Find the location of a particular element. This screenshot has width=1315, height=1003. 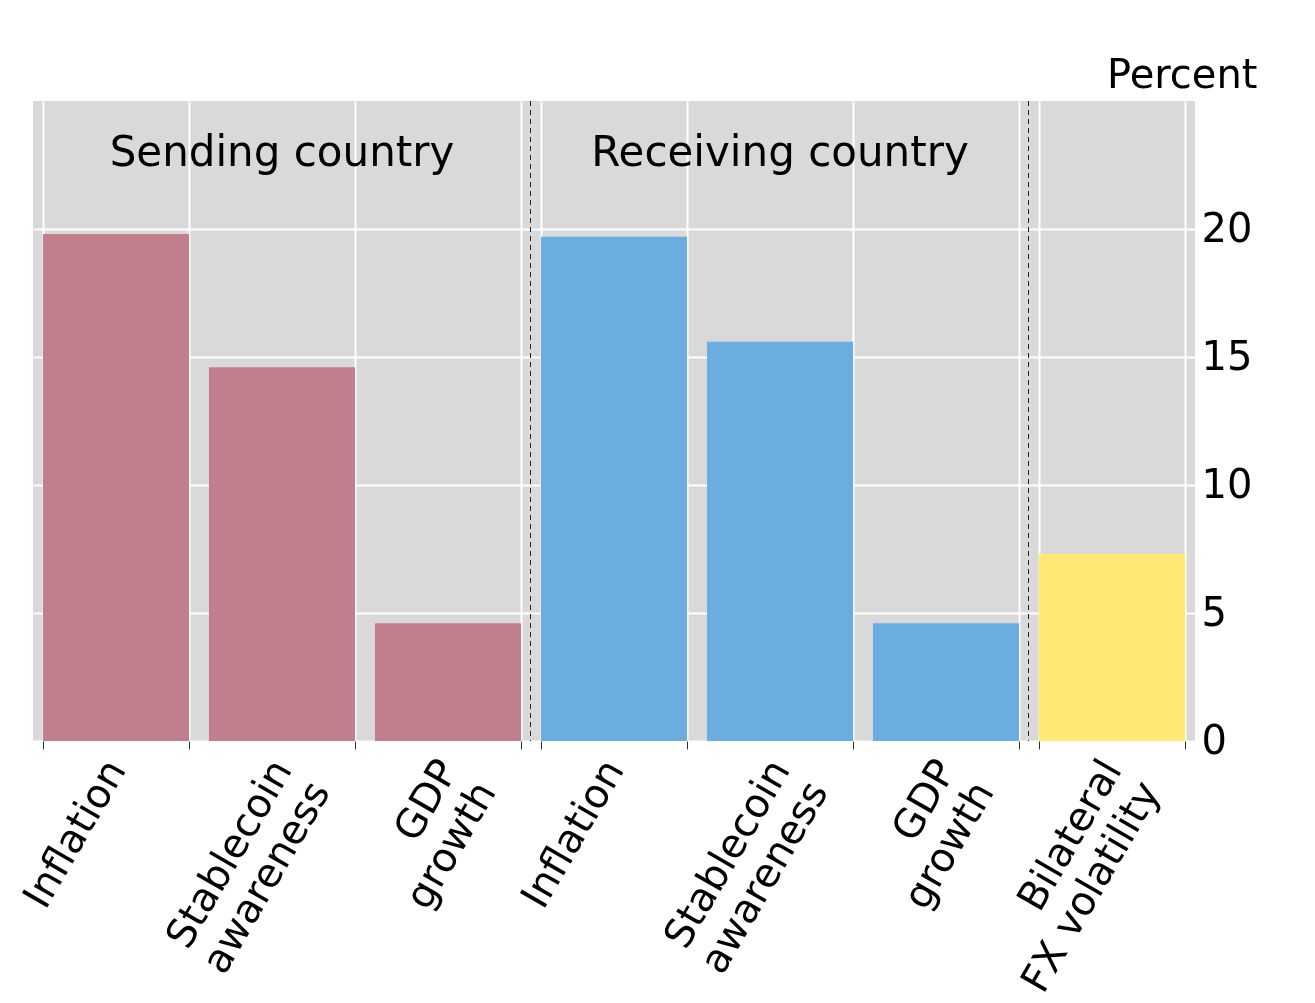

y-tick-label: 10 is located at coordinates (1227, 483).